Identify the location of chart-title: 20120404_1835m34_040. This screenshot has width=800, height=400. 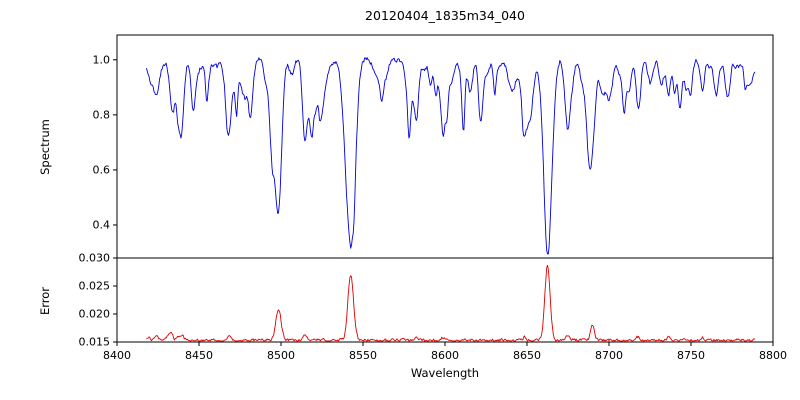
(445, 15).